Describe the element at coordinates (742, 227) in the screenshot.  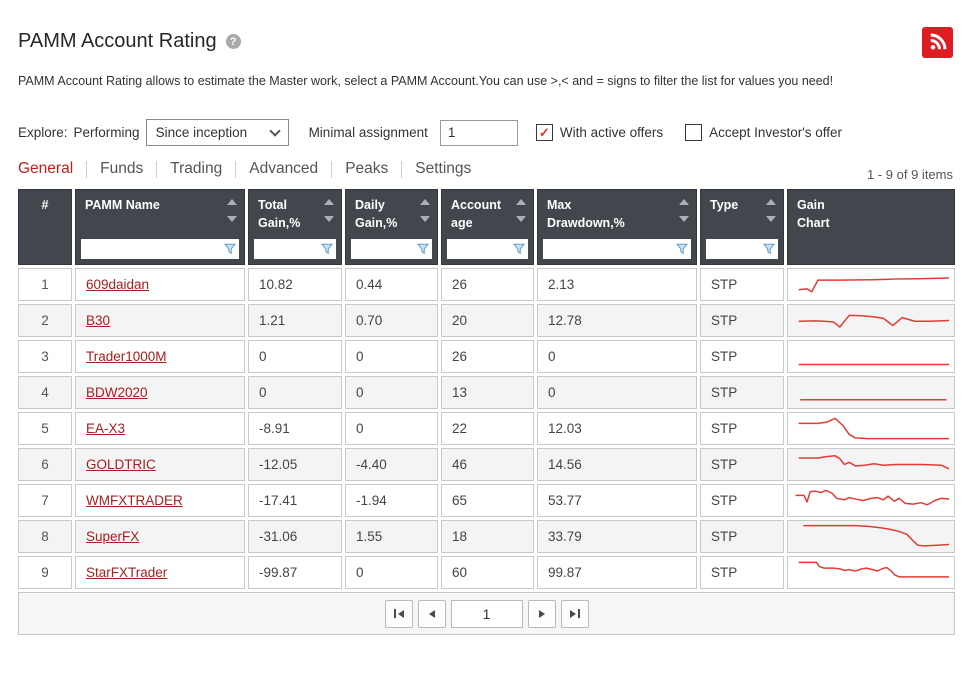
I see `column-header: Type` at that location.